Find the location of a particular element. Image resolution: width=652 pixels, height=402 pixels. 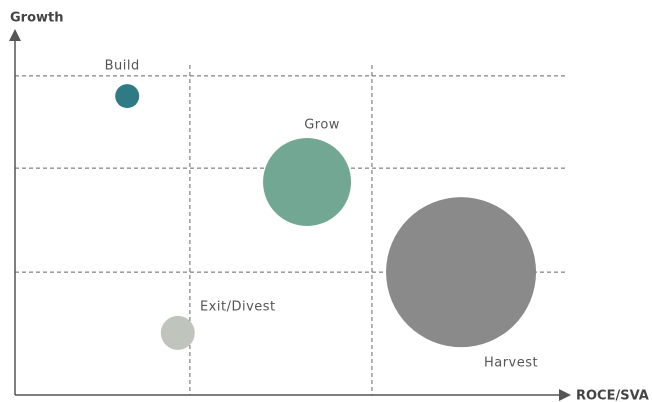

point-label: Build is located at coordinates (122, 66).